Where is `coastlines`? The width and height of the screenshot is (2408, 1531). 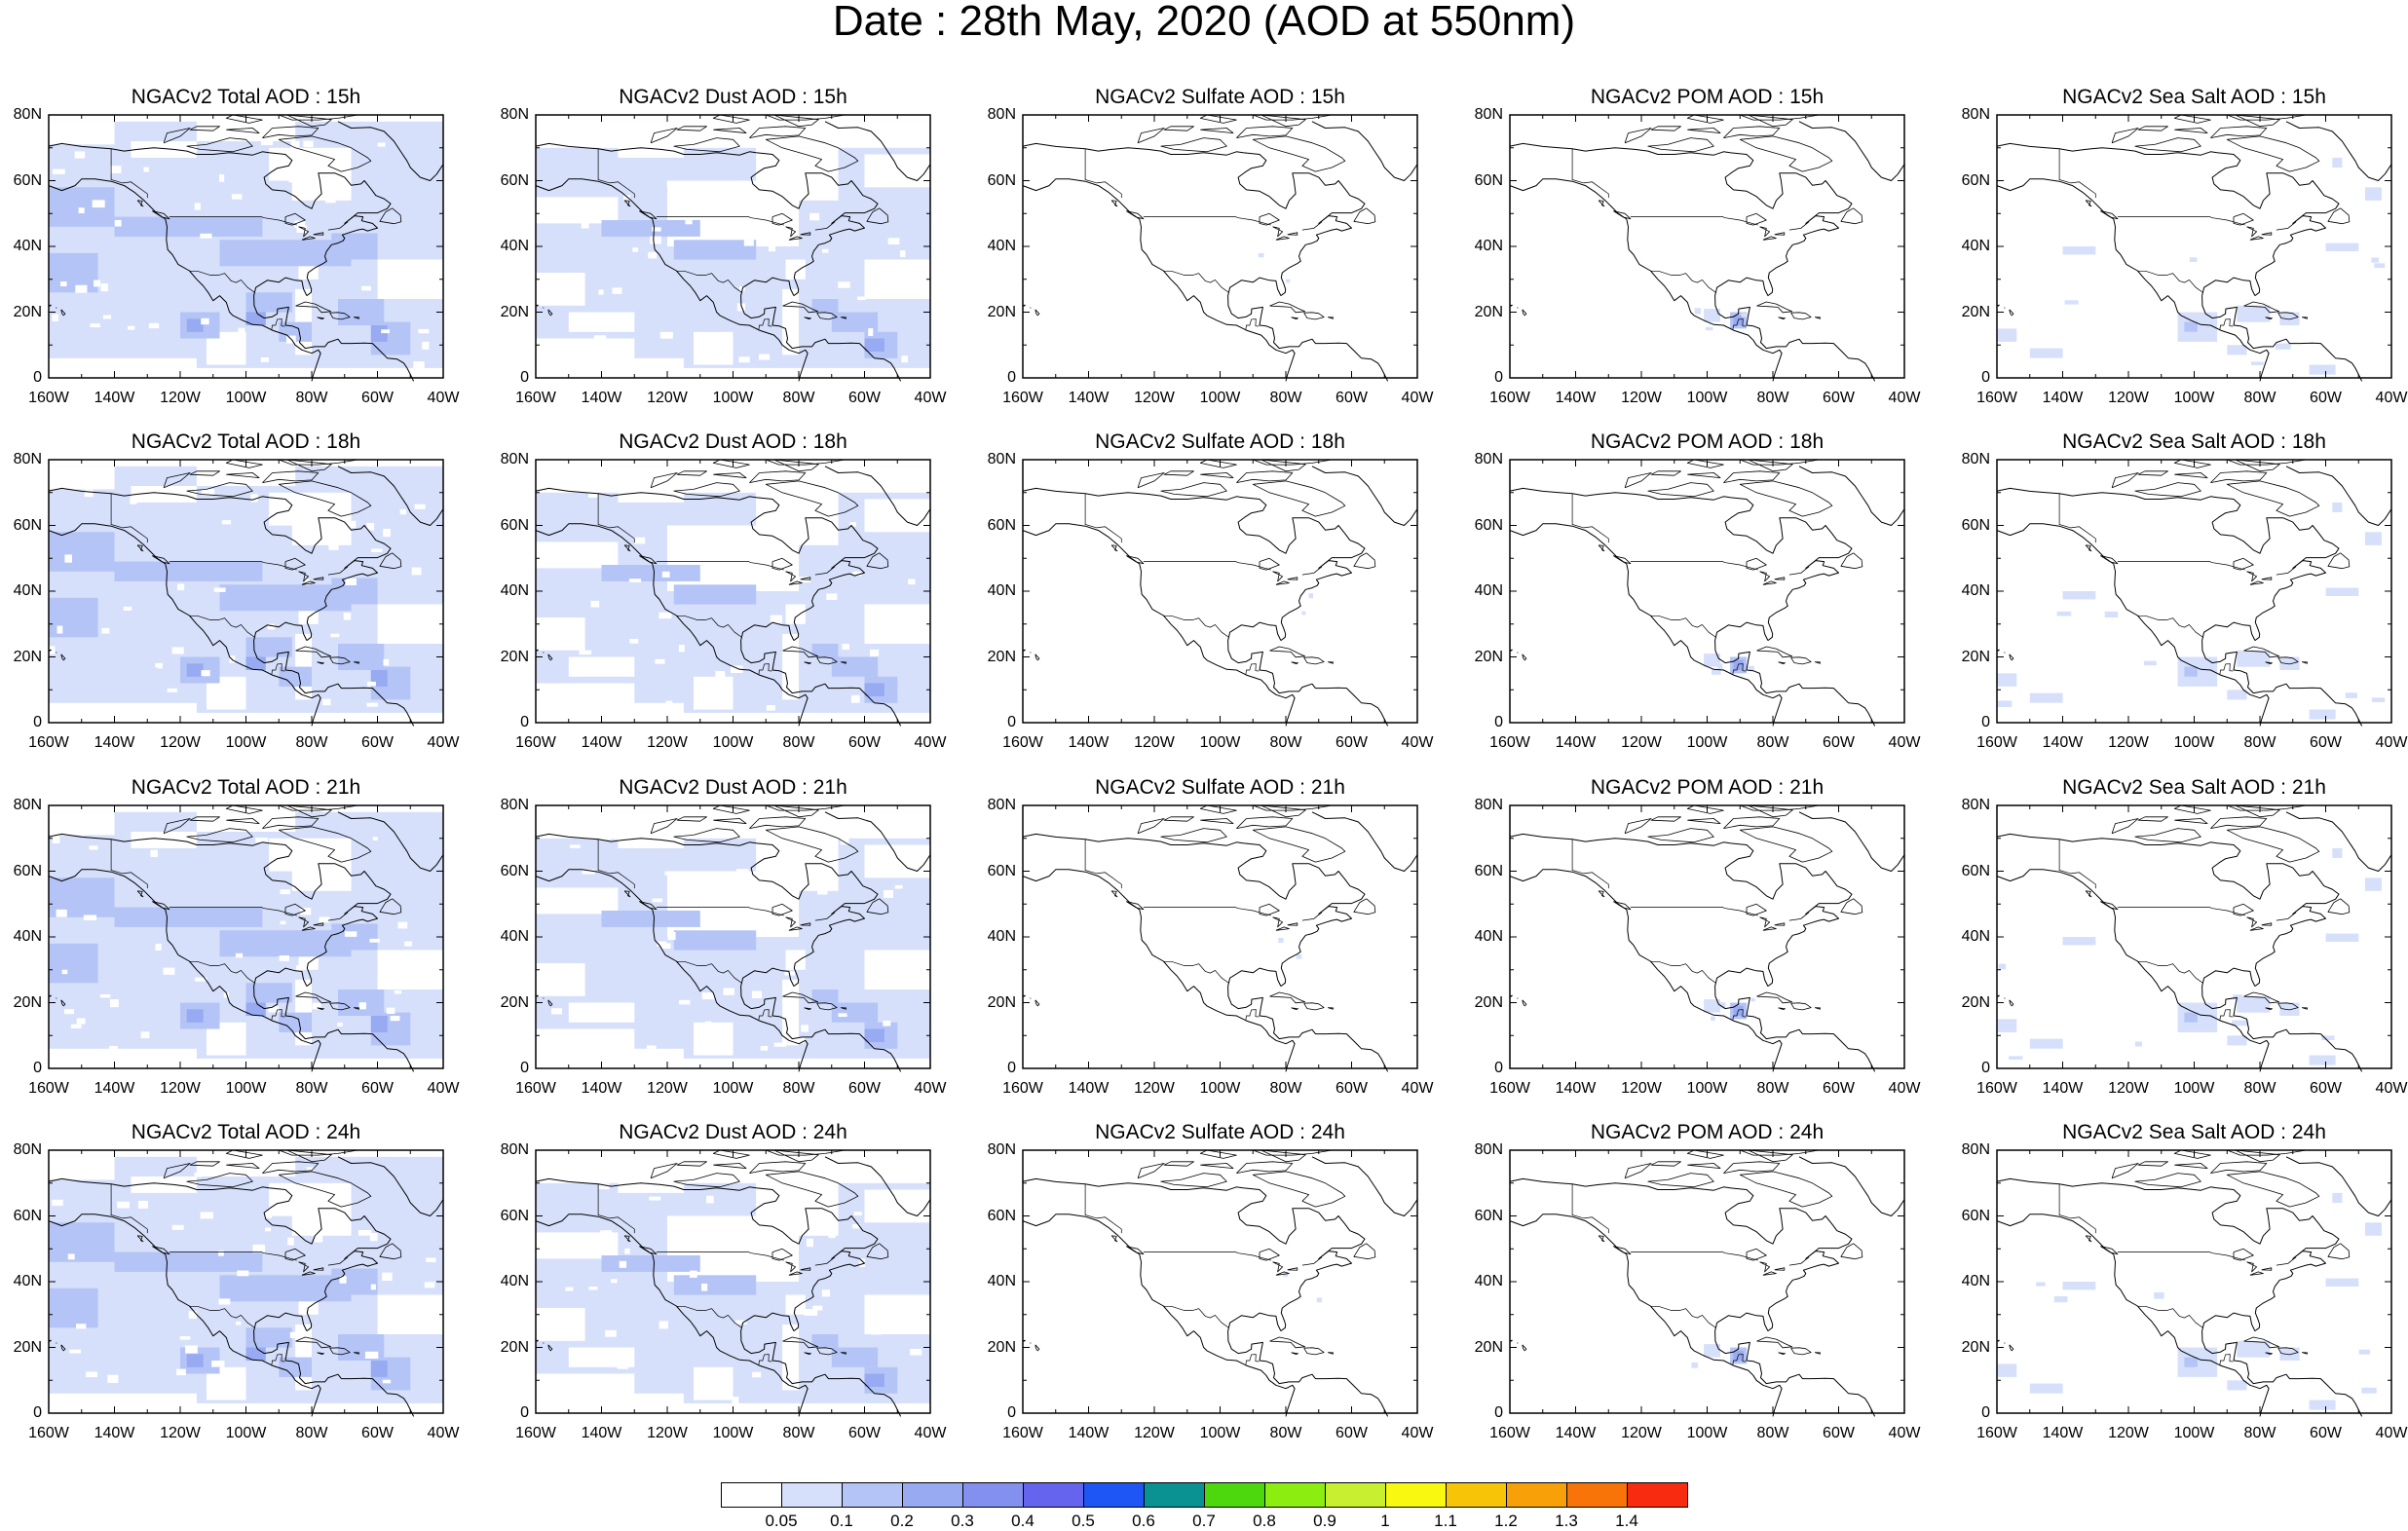
coastlines is located at coordinates (246, 1283).